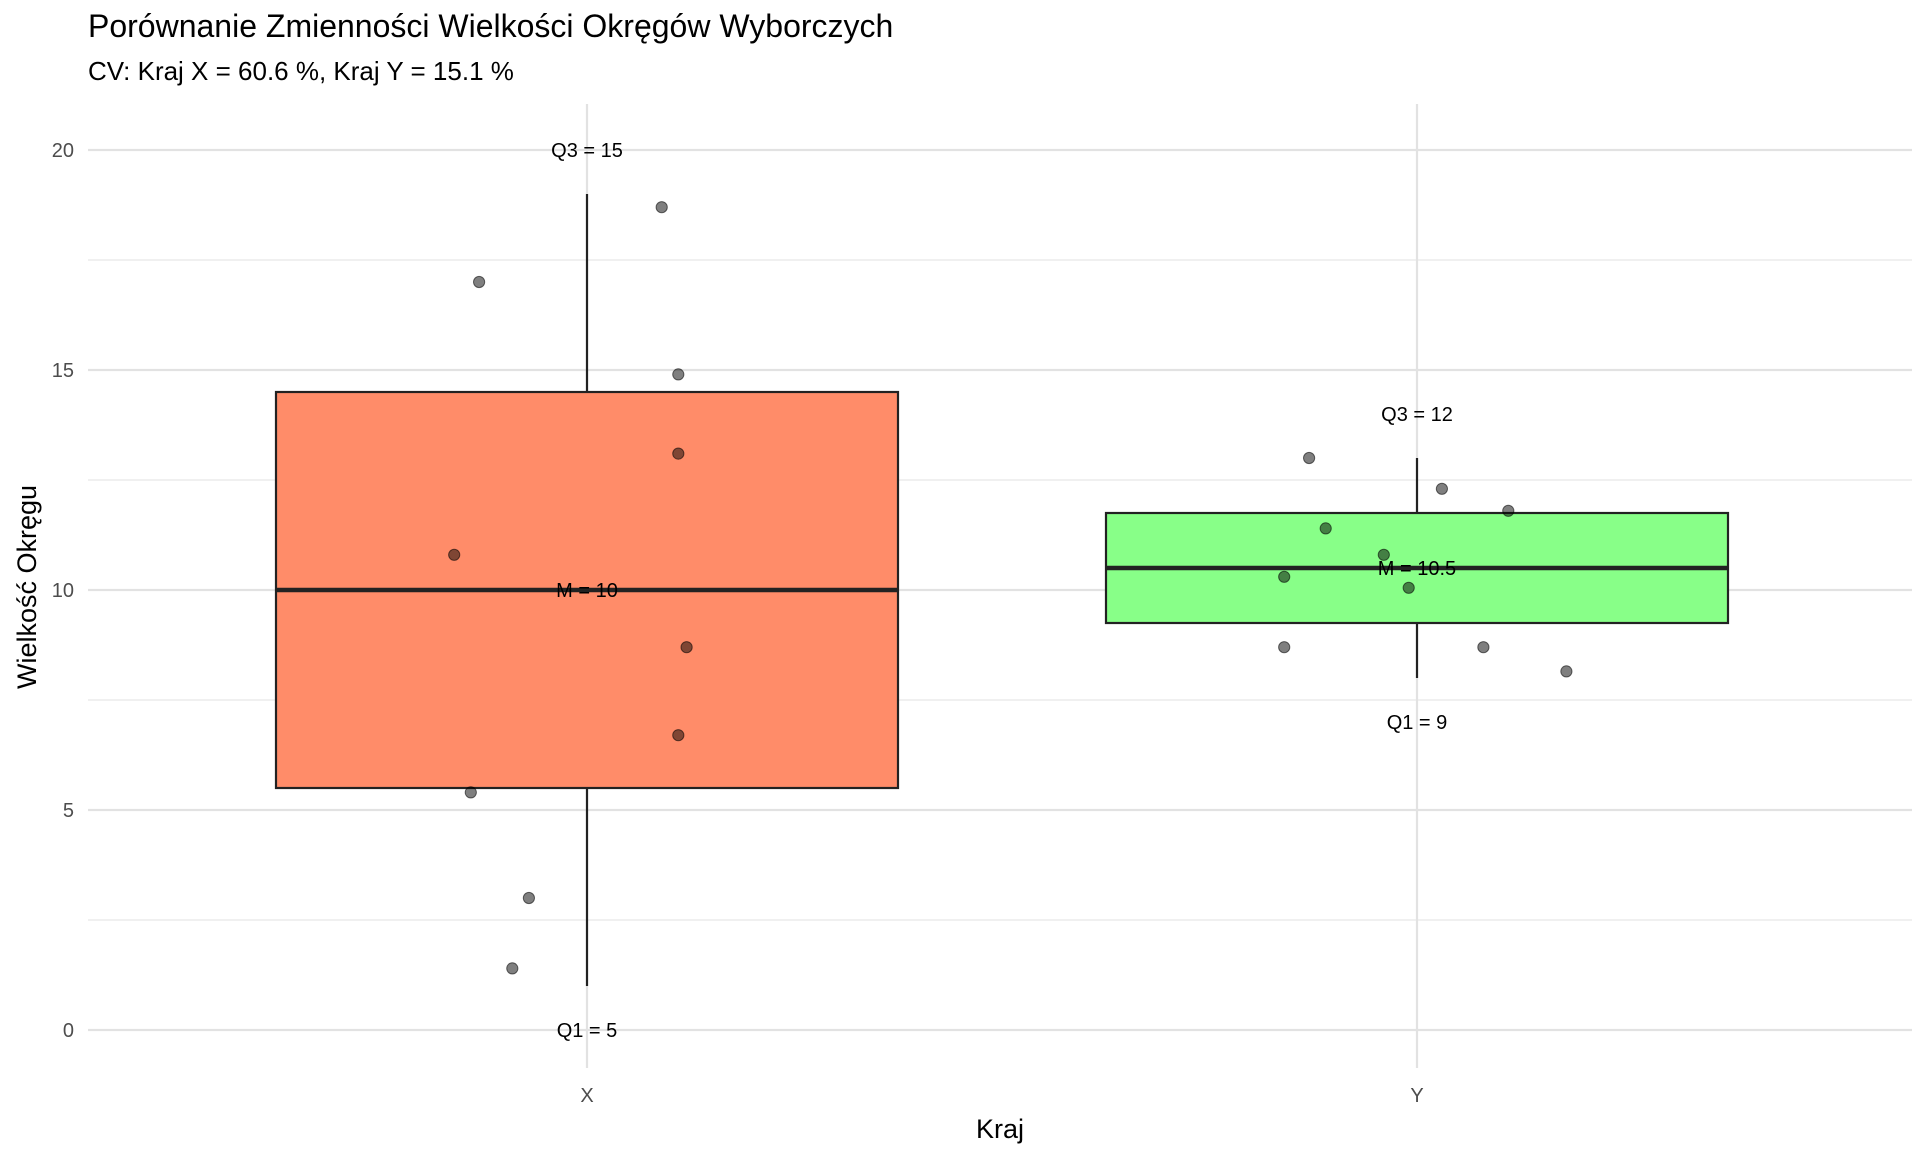 The image size is (1920, 1152). I want to click on y-tick-label: 10, so click(63, 591).